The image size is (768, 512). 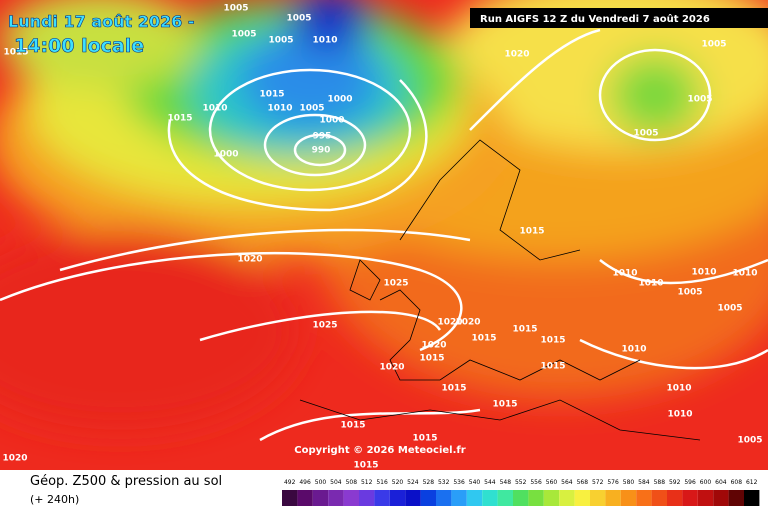 What do you see at coordinates (475, 482) in the screenshot?
I see `scale-label: 540` at bounding box center [475, 482].